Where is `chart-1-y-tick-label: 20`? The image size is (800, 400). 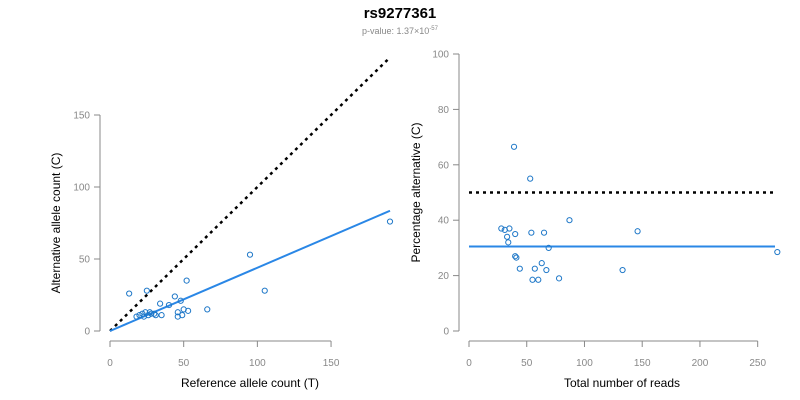
chart-1-y-tick-label: 20 is located at coordinates (444, 276).